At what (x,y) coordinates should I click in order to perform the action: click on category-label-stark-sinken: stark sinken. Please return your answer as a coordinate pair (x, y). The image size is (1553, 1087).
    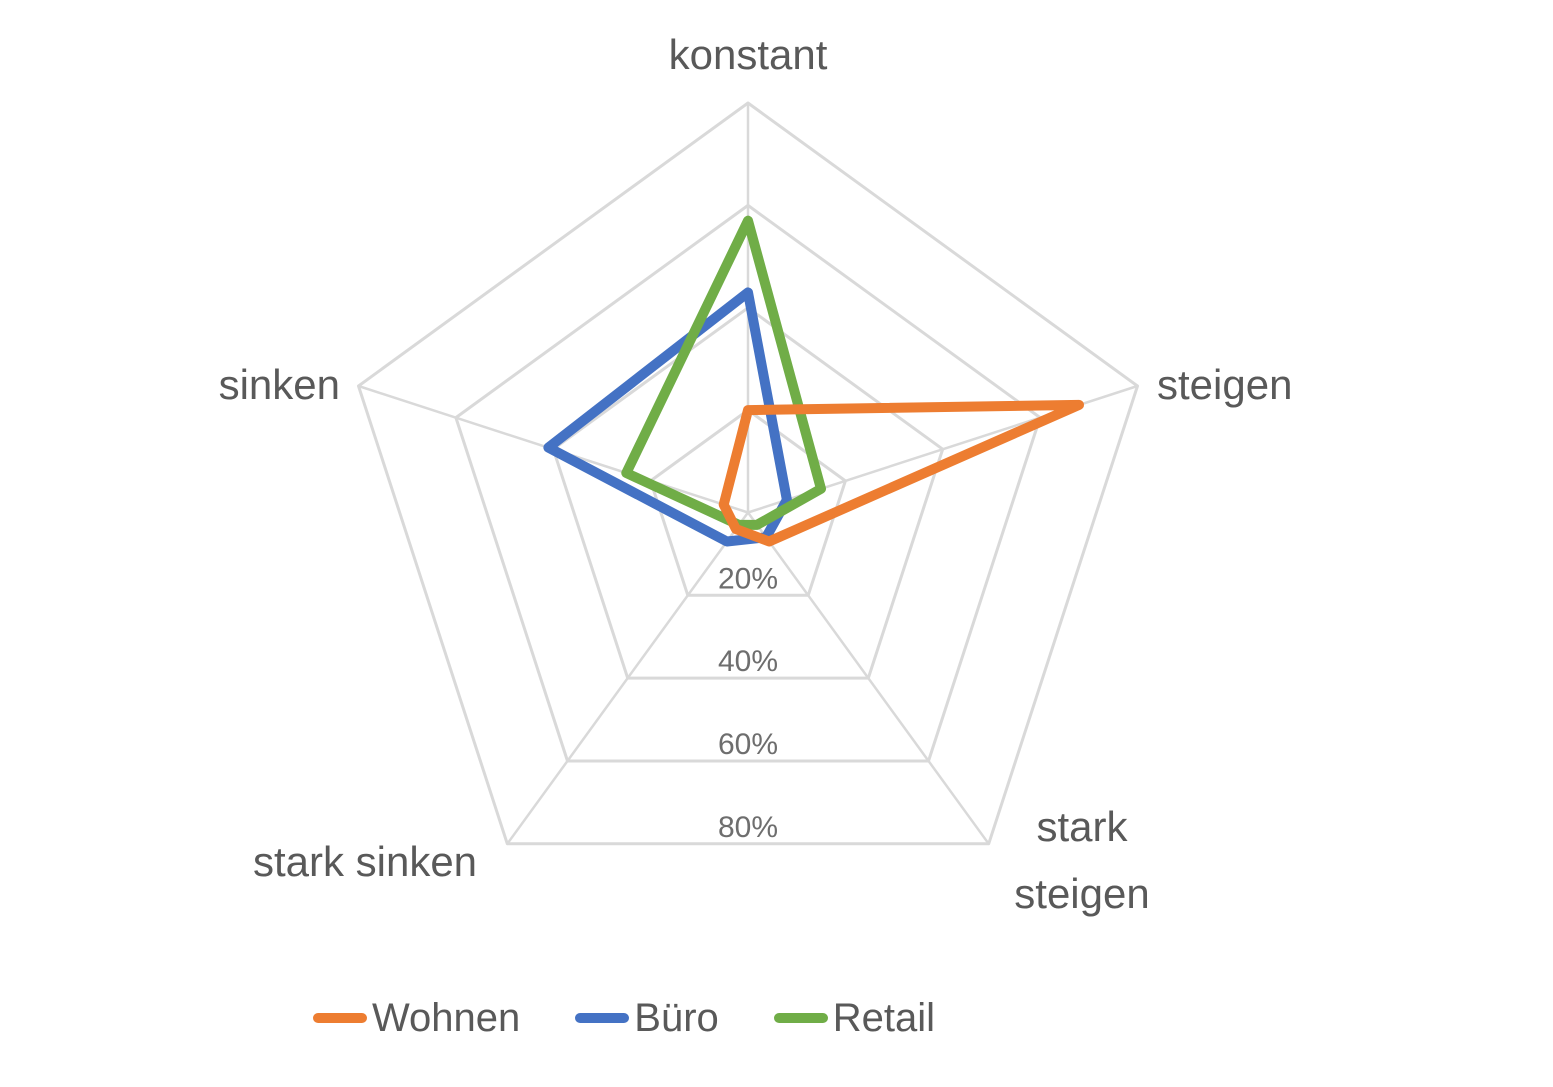
    Looking at the image, I should click on (365, 861).